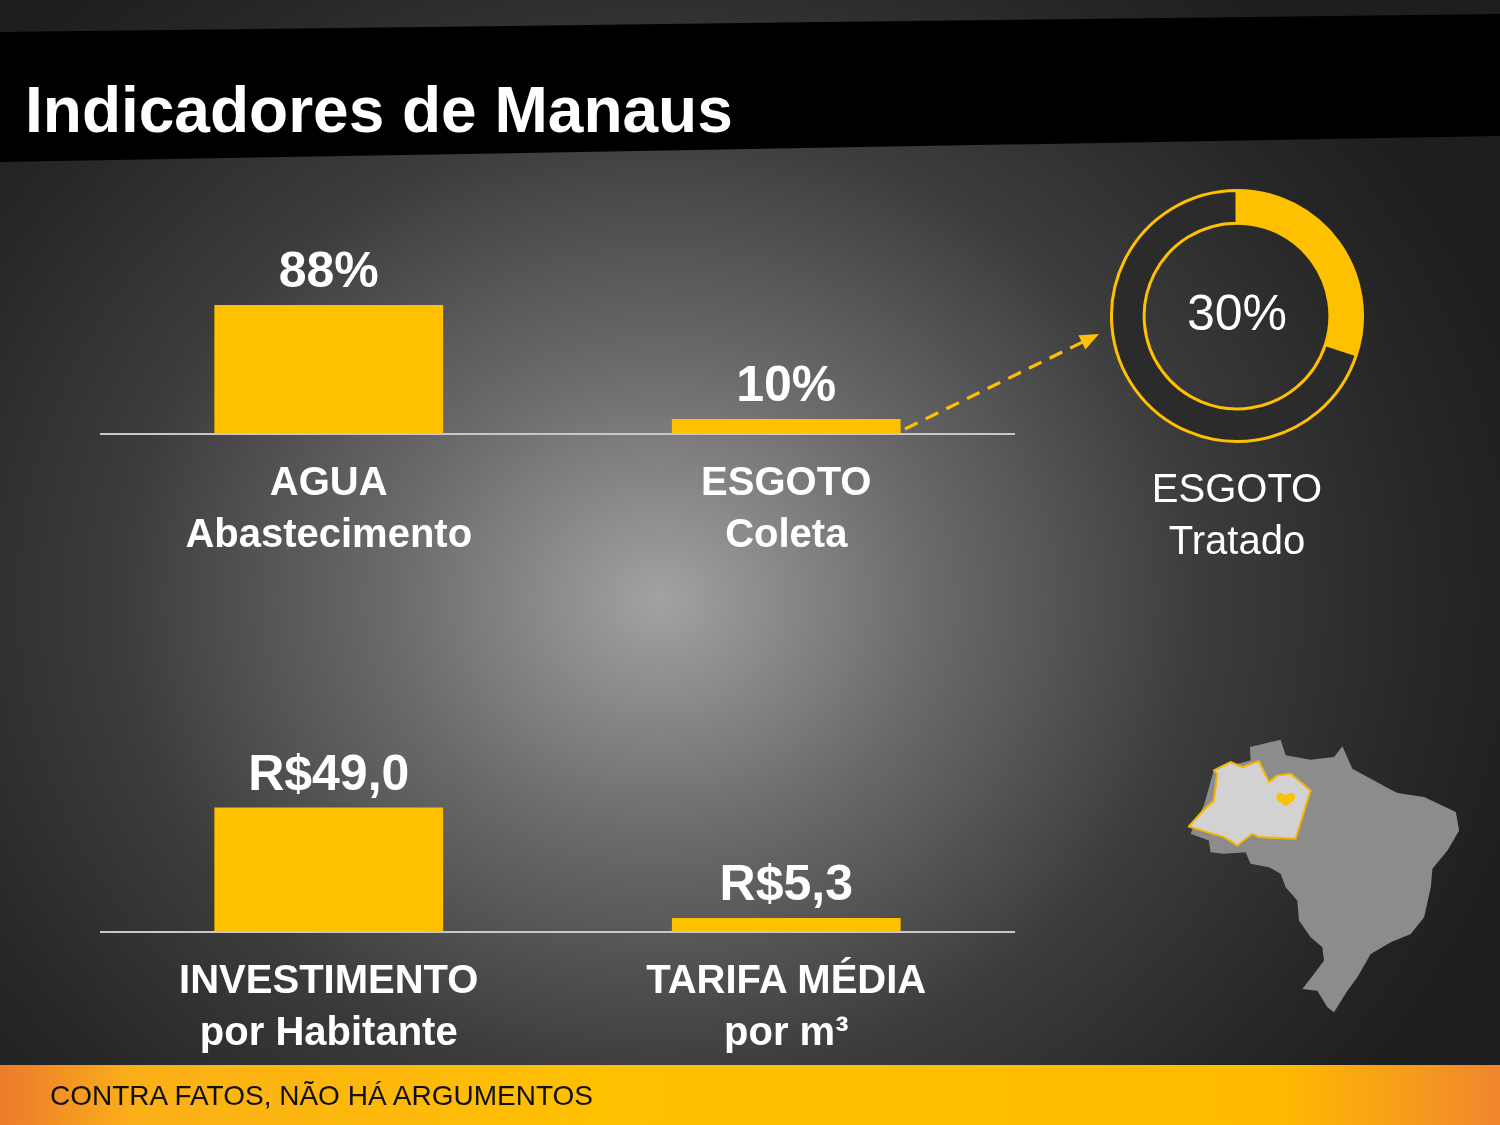 This screenshot has height=1125, width=1500. I want to click on x-tick-label: TARIFA MÉDIA por m³, so click(786, 1004).